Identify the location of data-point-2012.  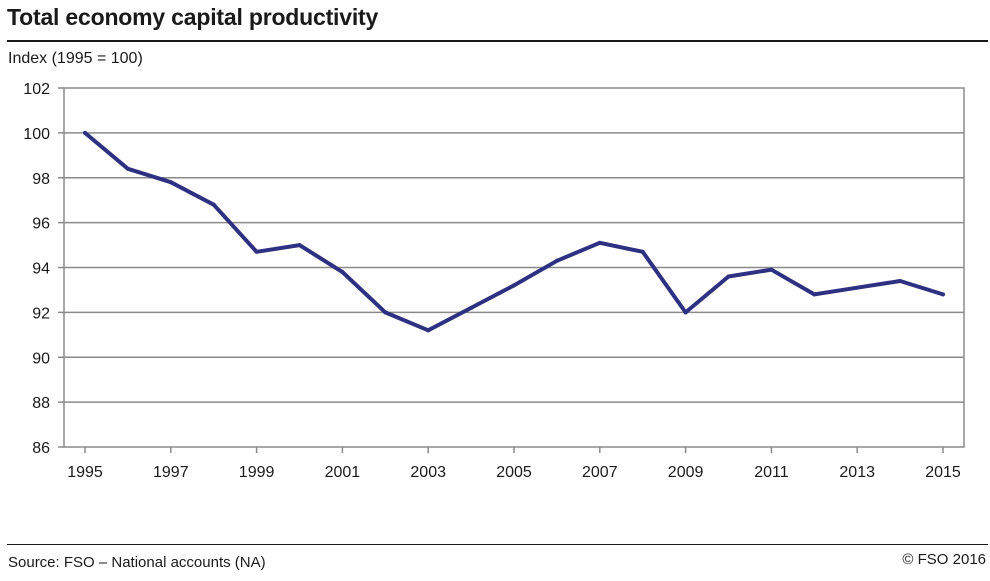
(814, 294).